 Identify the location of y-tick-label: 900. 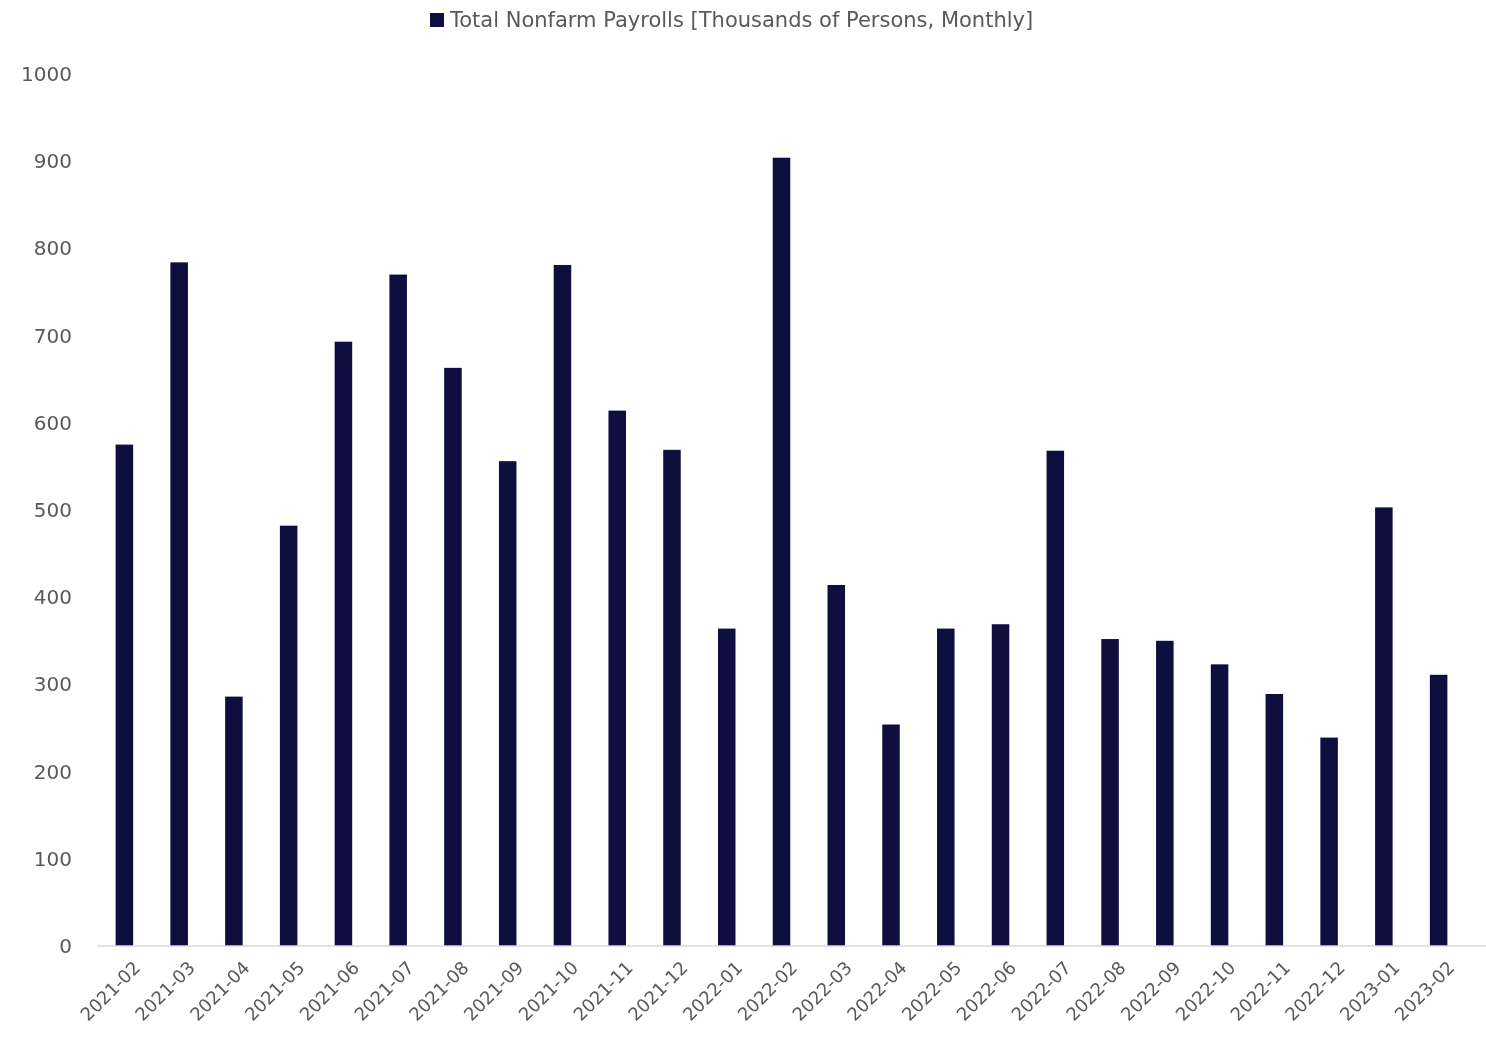
(52, 161).